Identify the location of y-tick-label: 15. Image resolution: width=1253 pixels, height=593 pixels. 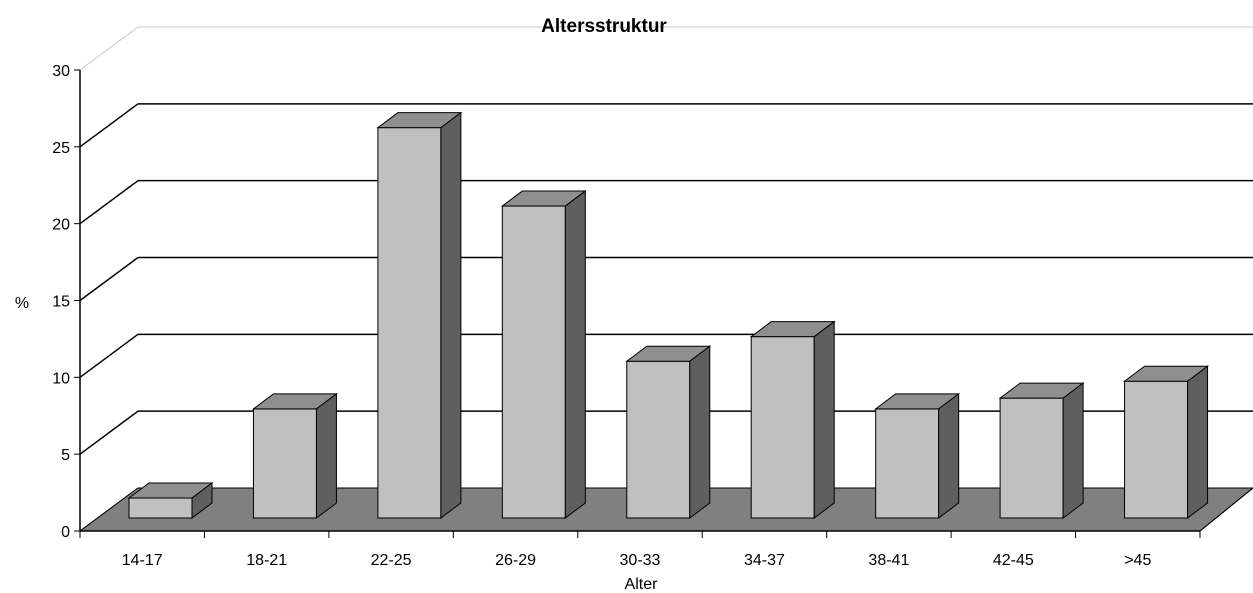
(61, 302).